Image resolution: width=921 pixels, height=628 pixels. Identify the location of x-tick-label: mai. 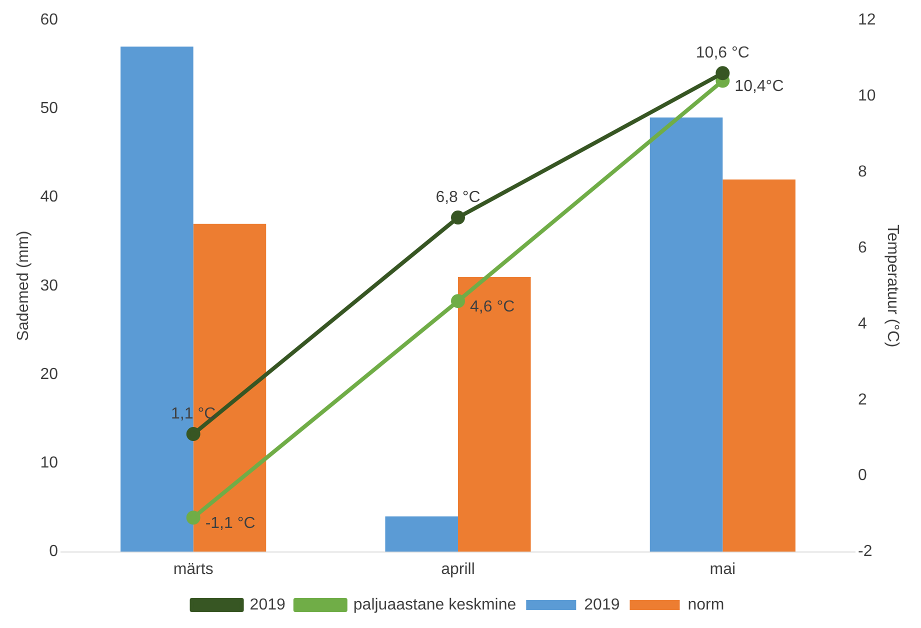
(723, 569).